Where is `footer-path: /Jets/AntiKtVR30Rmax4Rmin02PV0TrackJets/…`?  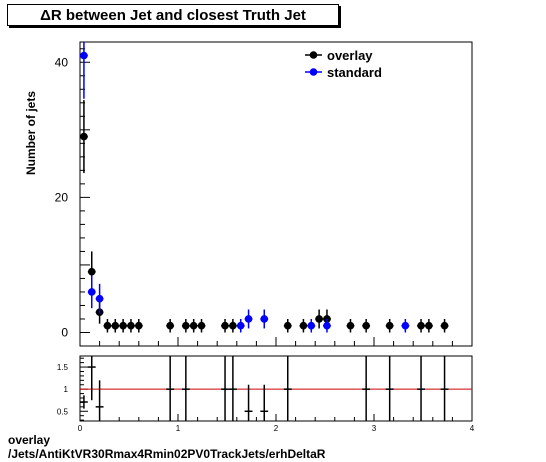 footer-path: /Jets/AntiKtVR30Rmax4Rmin02PV0TrackJets/… is located at coordinates (167, 454).